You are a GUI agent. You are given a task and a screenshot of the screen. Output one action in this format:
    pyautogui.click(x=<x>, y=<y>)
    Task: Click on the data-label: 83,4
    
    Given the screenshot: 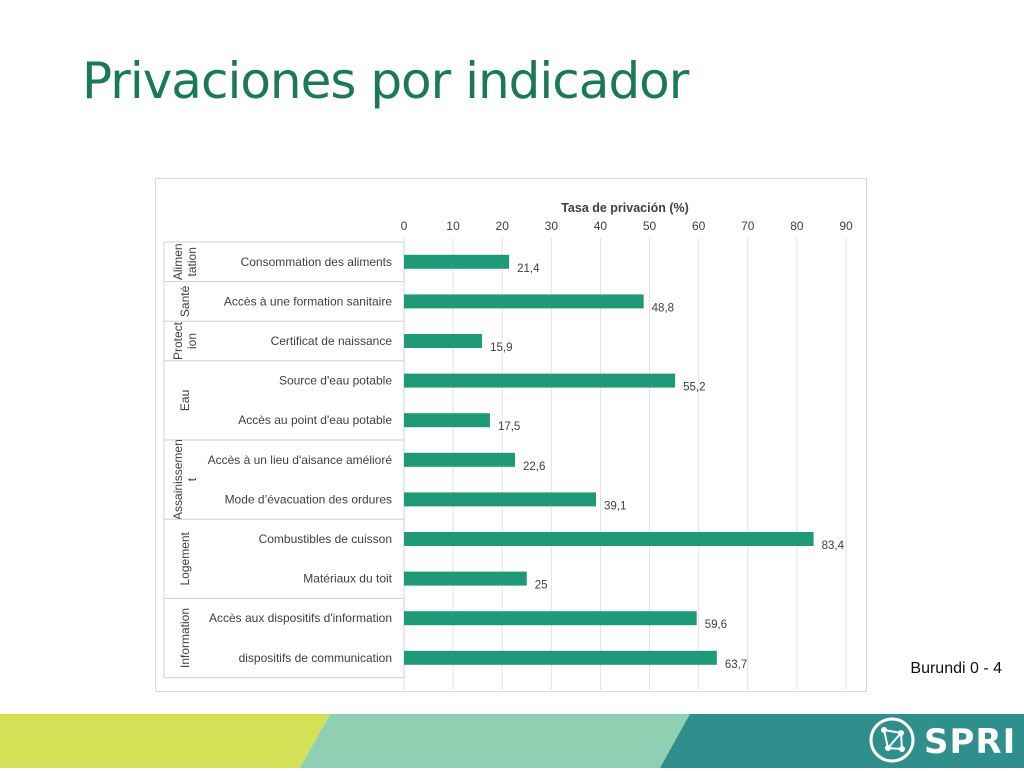 What is the action you would take?
    pyautogui.click(x=833, y=546)
    